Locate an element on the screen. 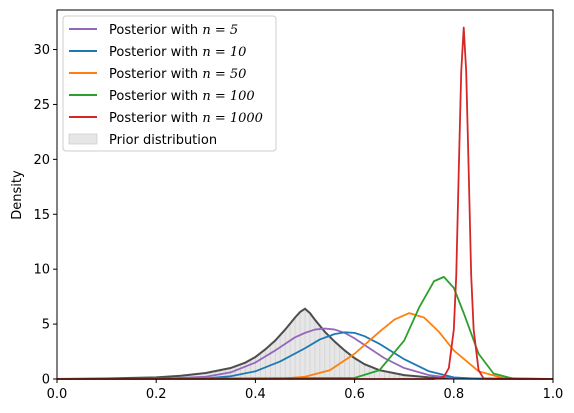 The width and height of the screenshot is (574, 413). legend-frame is located at coordinates (169, 83).